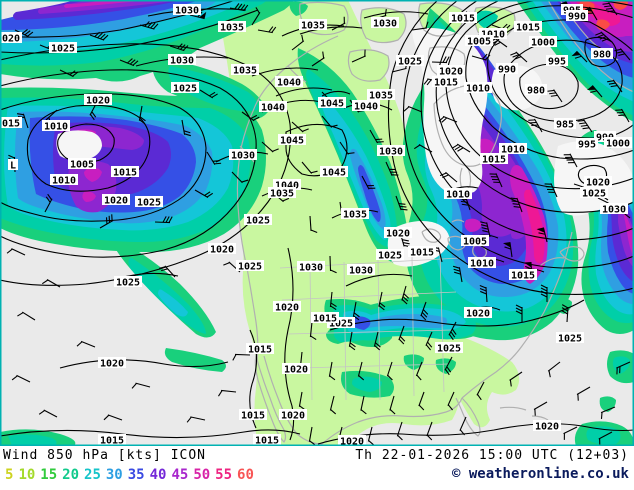 The image size is (634, 490). Describe the element at coordinates (565, 124) in the screenshot. I see `contour-label: 985` at that location.